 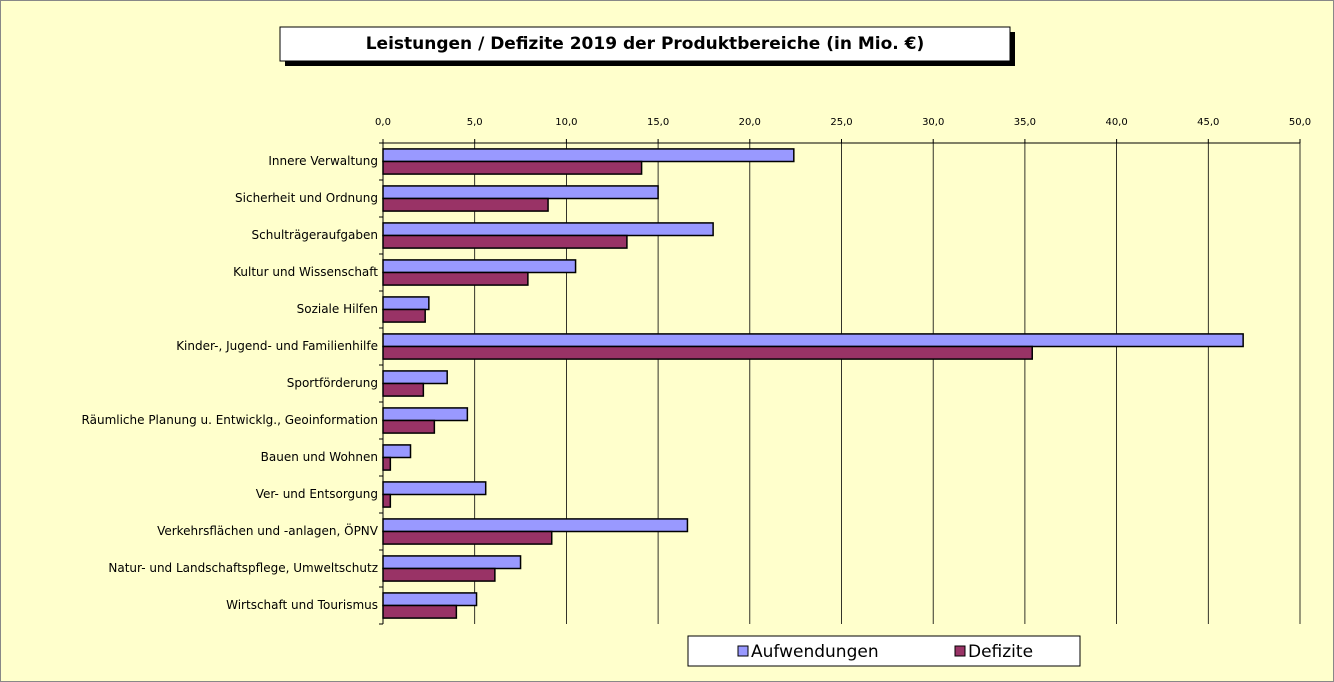 I want to click on y-tick-label: Schulträgeraufgaben, so click(x=315, y=235).